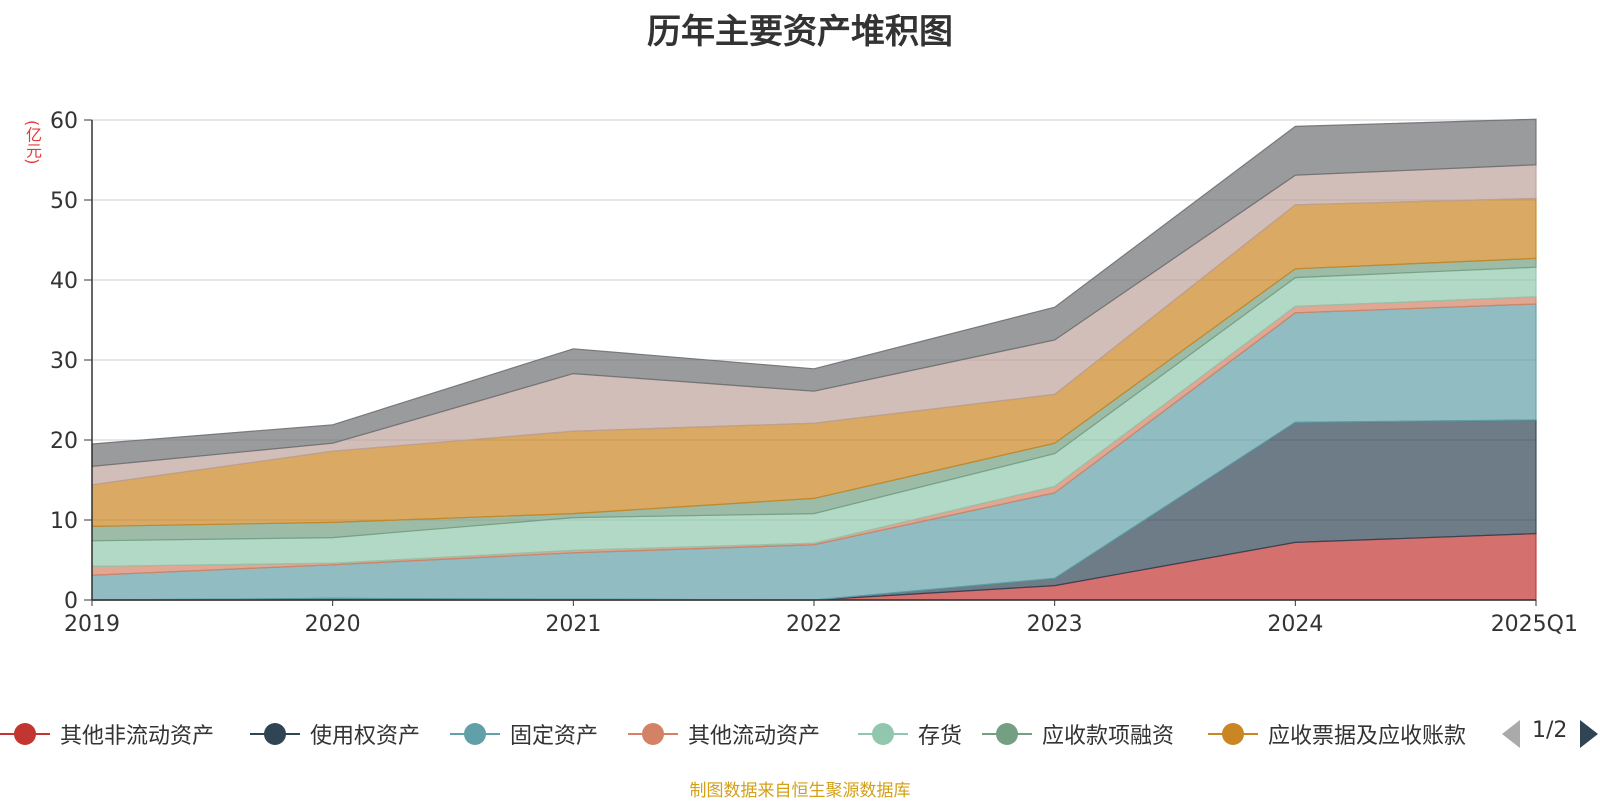 Image resolution: width=1600 pixels, height=801 pixels. What do you see at coordinates (1589, 734) in the screenshot?
I see `legend-next-page-icon` at bounding box center [1589, 734].